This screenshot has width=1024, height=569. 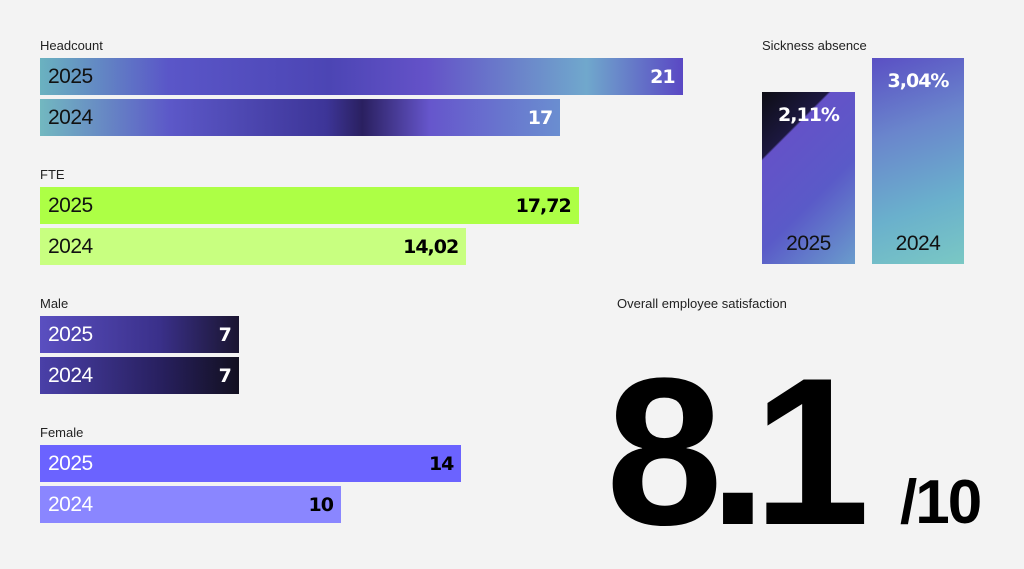 I want to click on bar-value: 3,04%, so click(x=918, y=80).